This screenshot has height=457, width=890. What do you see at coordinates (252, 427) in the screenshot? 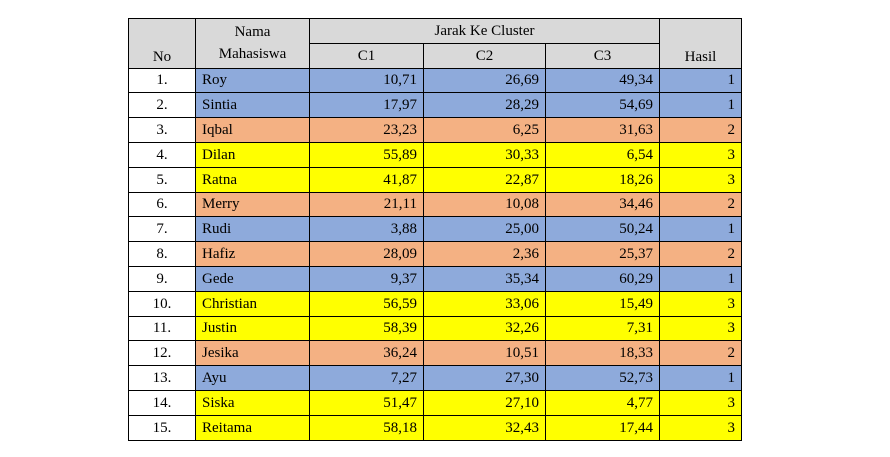
I see `cell-nama: Reitama` at bounding box center [252, 427].